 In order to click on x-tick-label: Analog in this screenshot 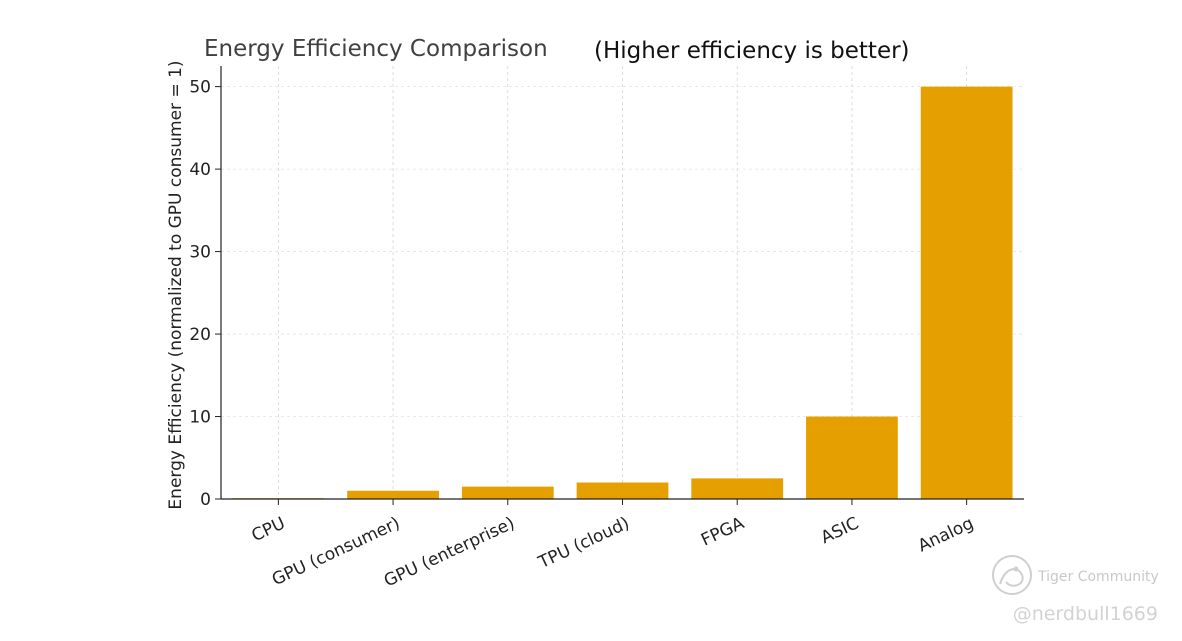, I will do `click(946, 534)`.